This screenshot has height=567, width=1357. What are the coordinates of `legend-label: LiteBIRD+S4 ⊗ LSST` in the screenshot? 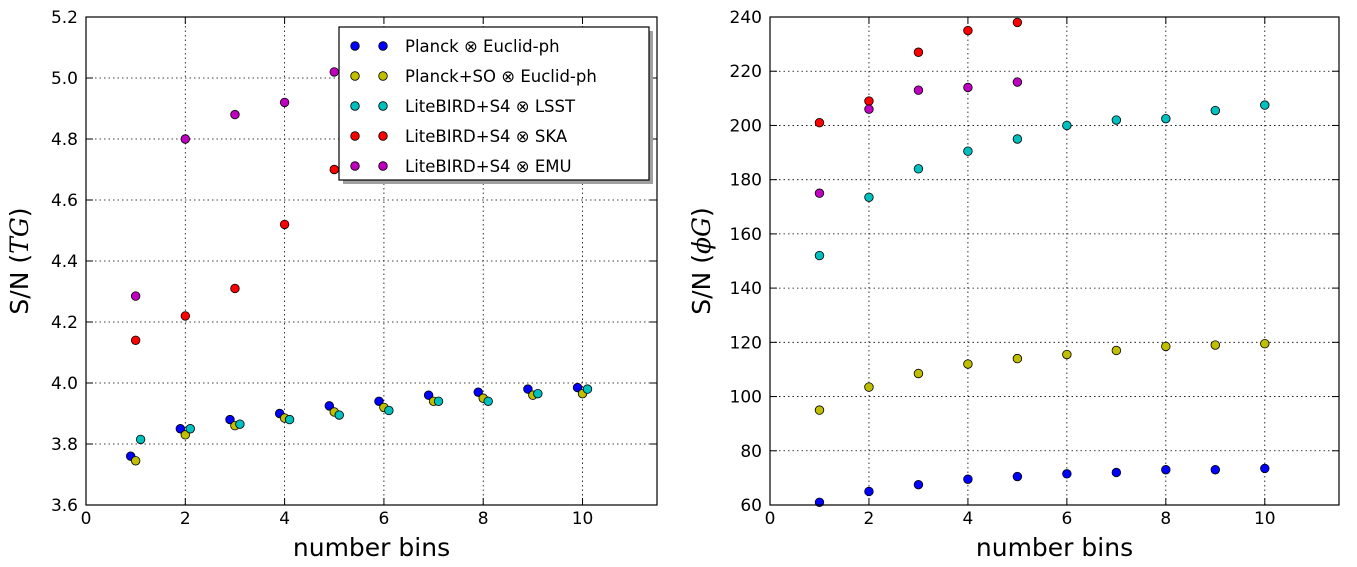 It's located at (490, 106).